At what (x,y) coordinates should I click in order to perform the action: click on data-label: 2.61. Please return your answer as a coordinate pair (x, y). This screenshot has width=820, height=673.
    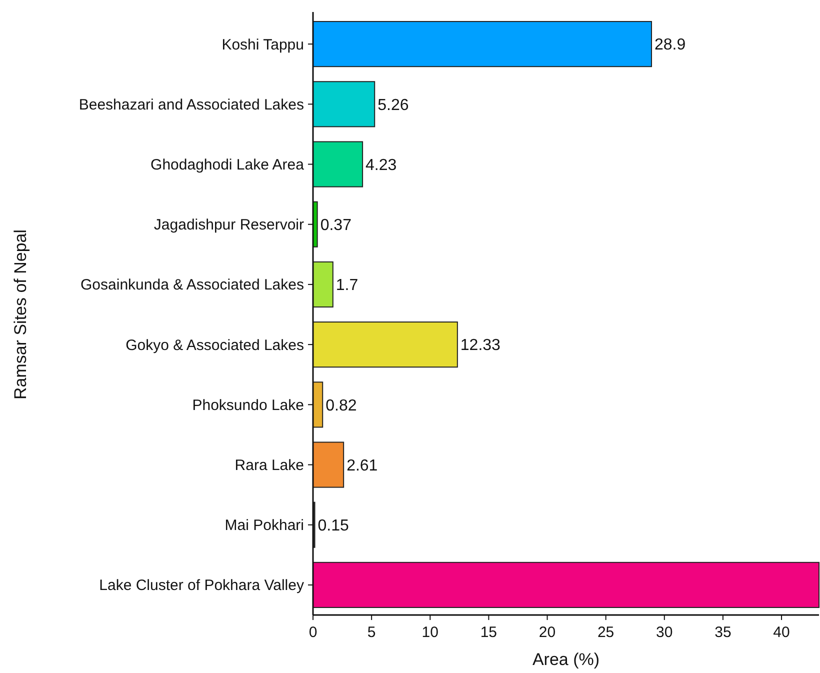
    Looking at the image, I should click on (362, 465).